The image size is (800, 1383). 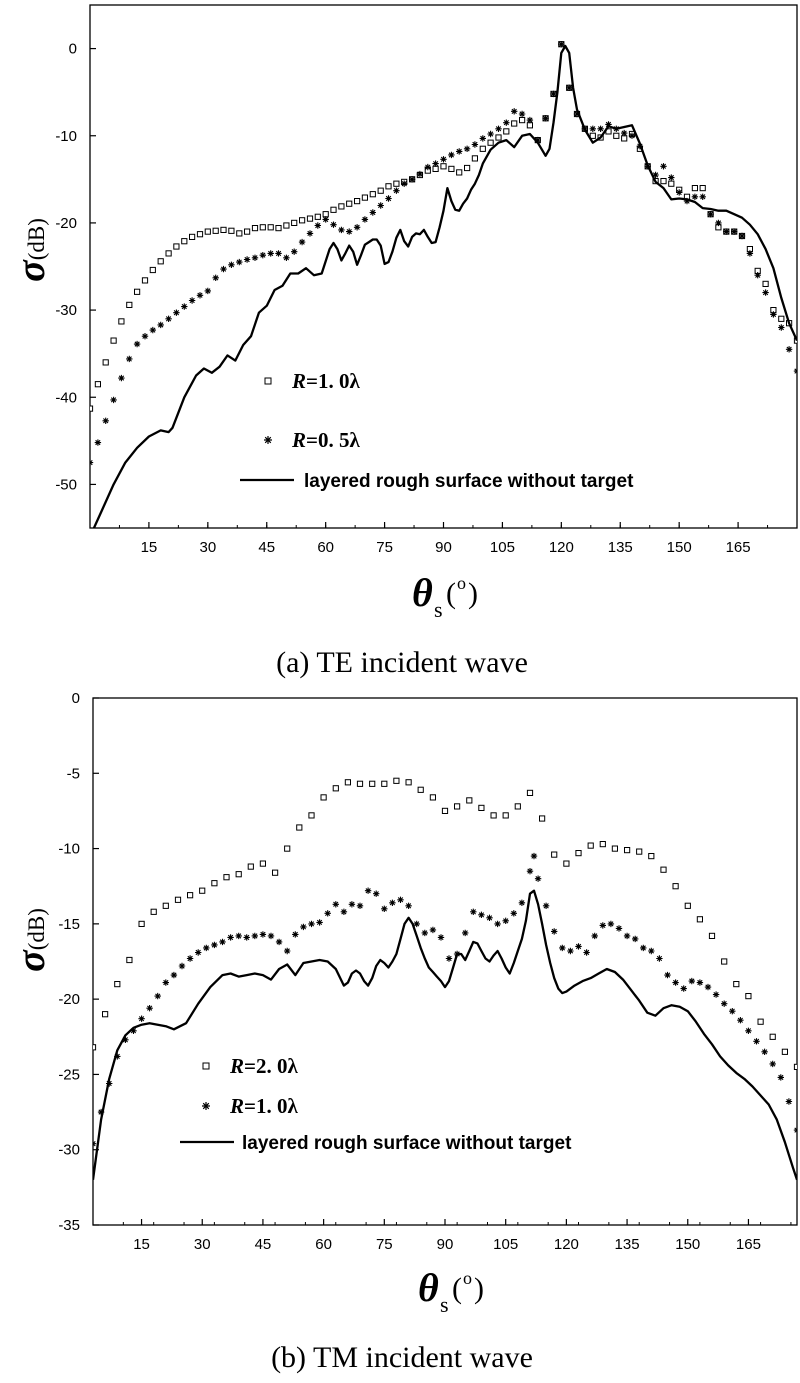 I want to click on te-x-tick-label: 75, so click(x=384, y=547).